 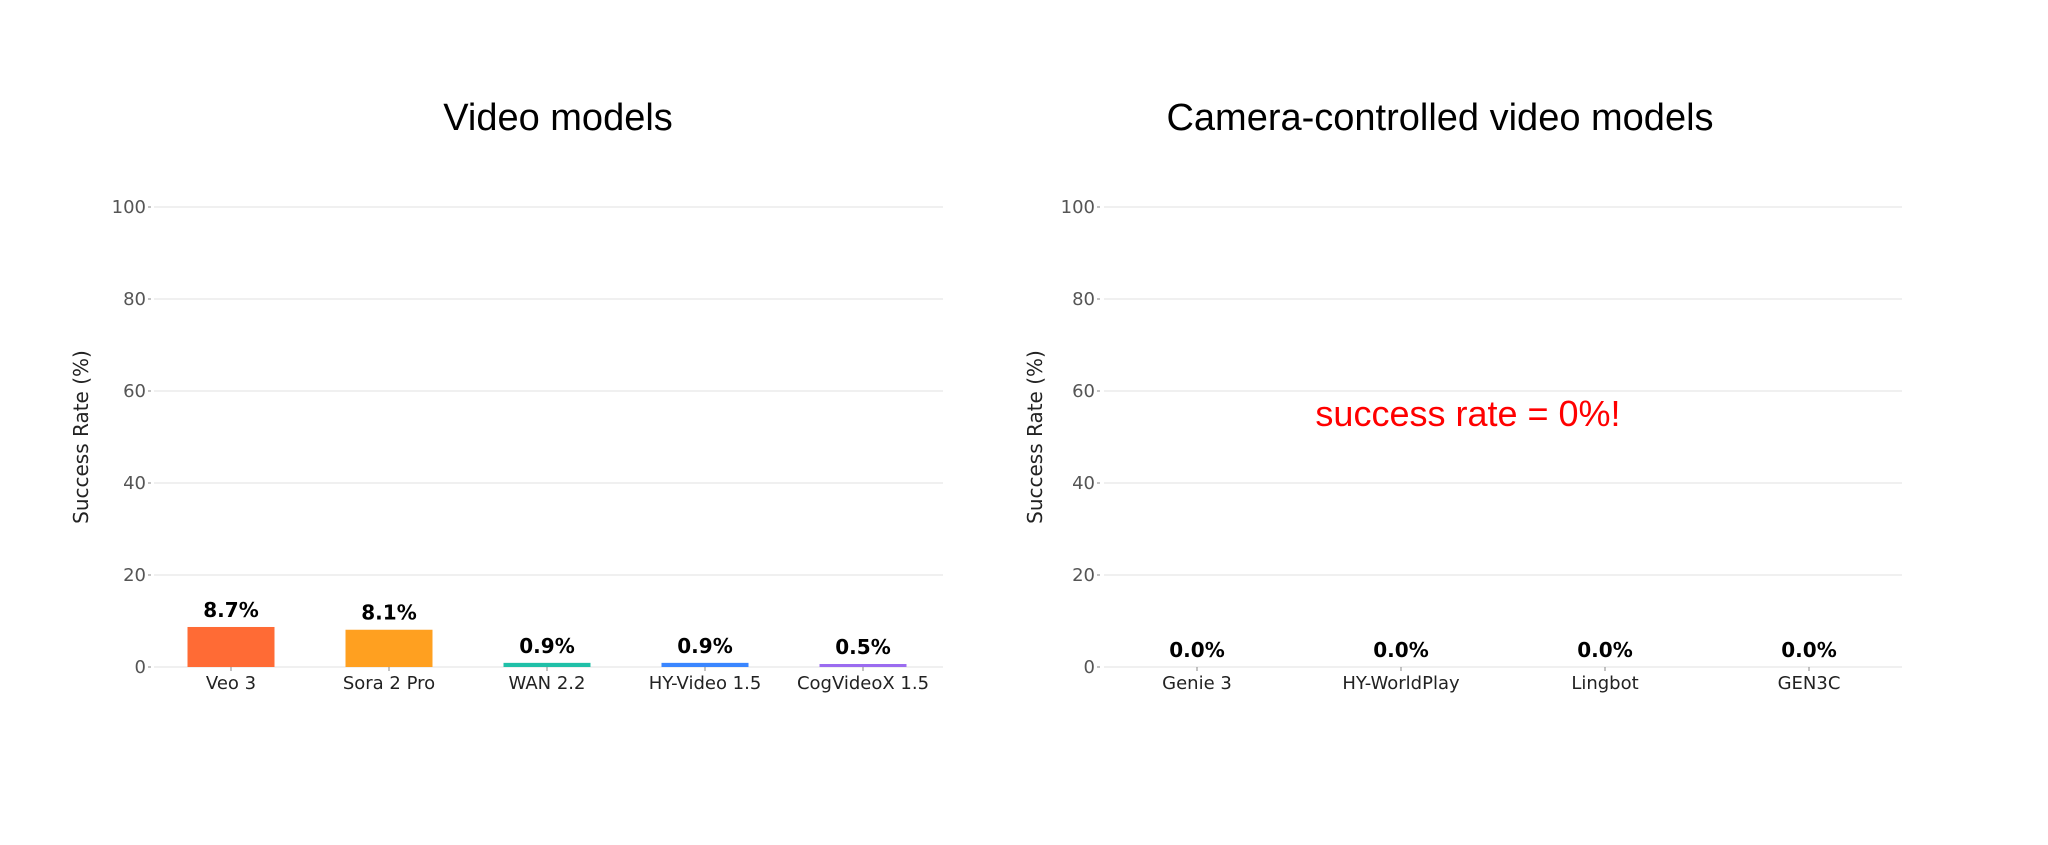 What do you see at coordinates (389, 683) in the screenshot?
I see `x-tick-label: Sora 2 Pro` at bounding box center [389, 683].